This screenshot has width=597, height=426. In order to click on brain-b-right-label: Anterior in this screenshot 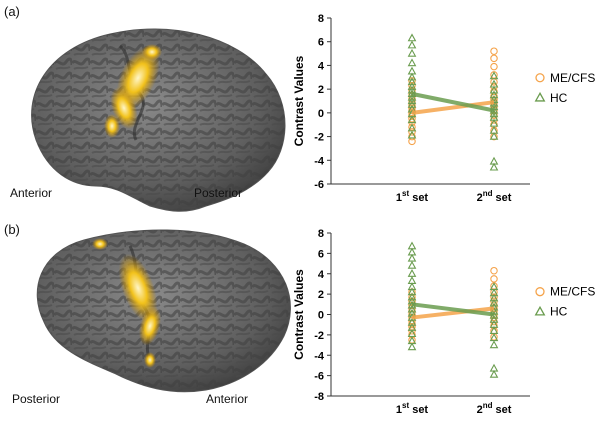, I will do `click(227, 399)`.